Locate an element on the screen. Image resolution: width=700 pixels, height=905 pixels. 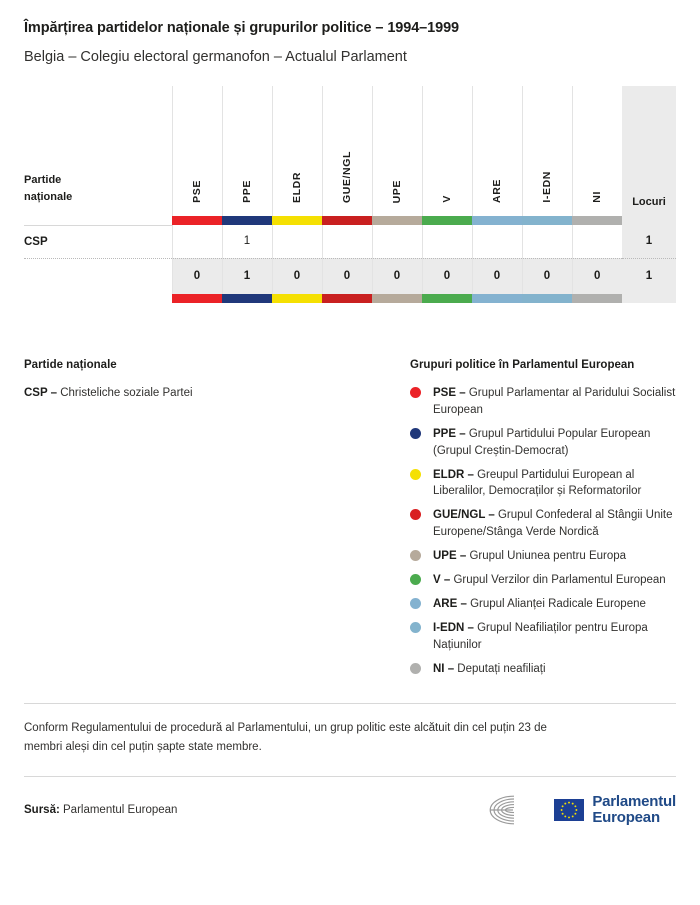
political-group-item: ARE – Grupul Alianței Radicale Europene is located at coordinates (543, 604).